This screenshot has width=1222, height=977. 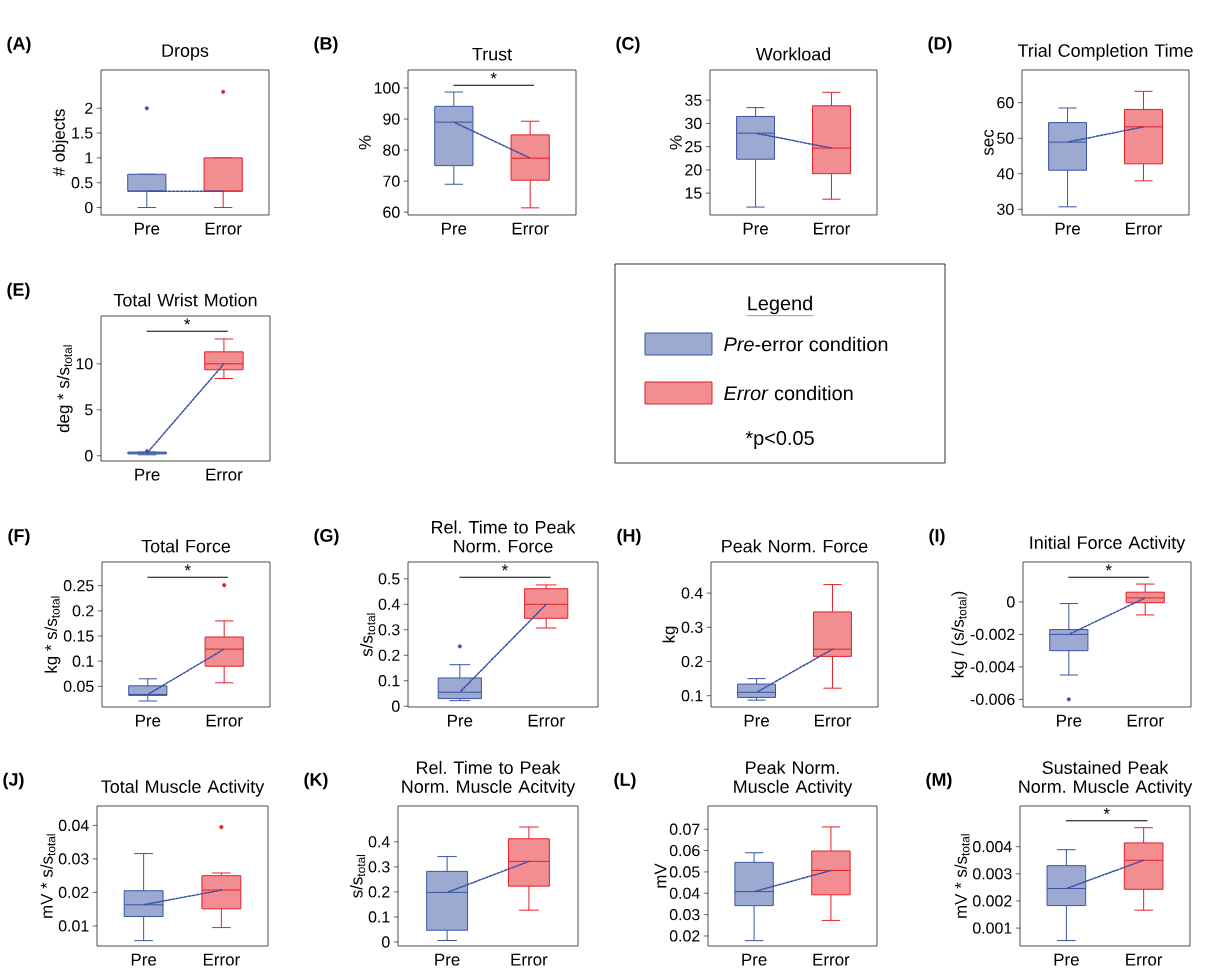 I want to click on y-tick-label: 0.06, so click(x=684, y=850).